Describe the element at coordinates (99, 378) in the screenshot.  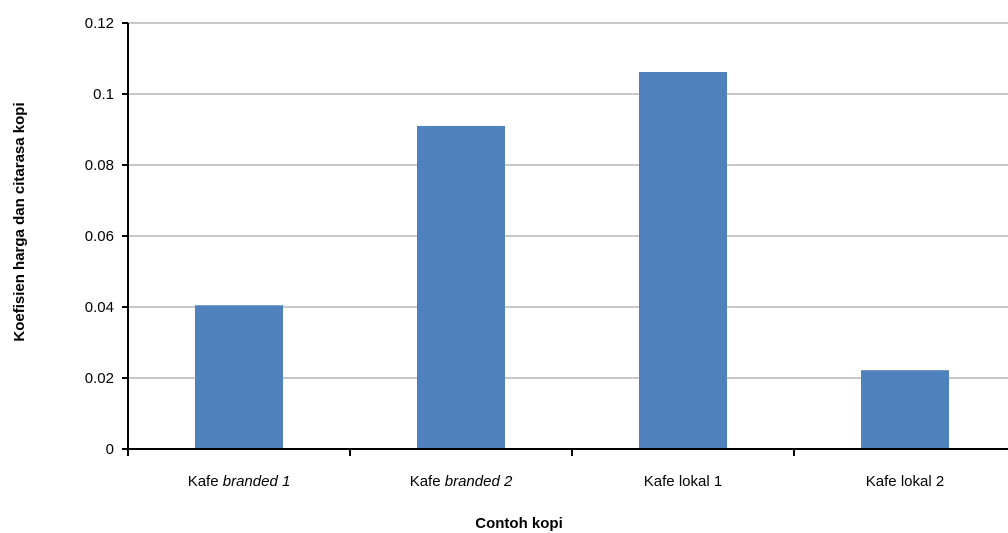
I see `y-tick-label: 0.02` at that location.